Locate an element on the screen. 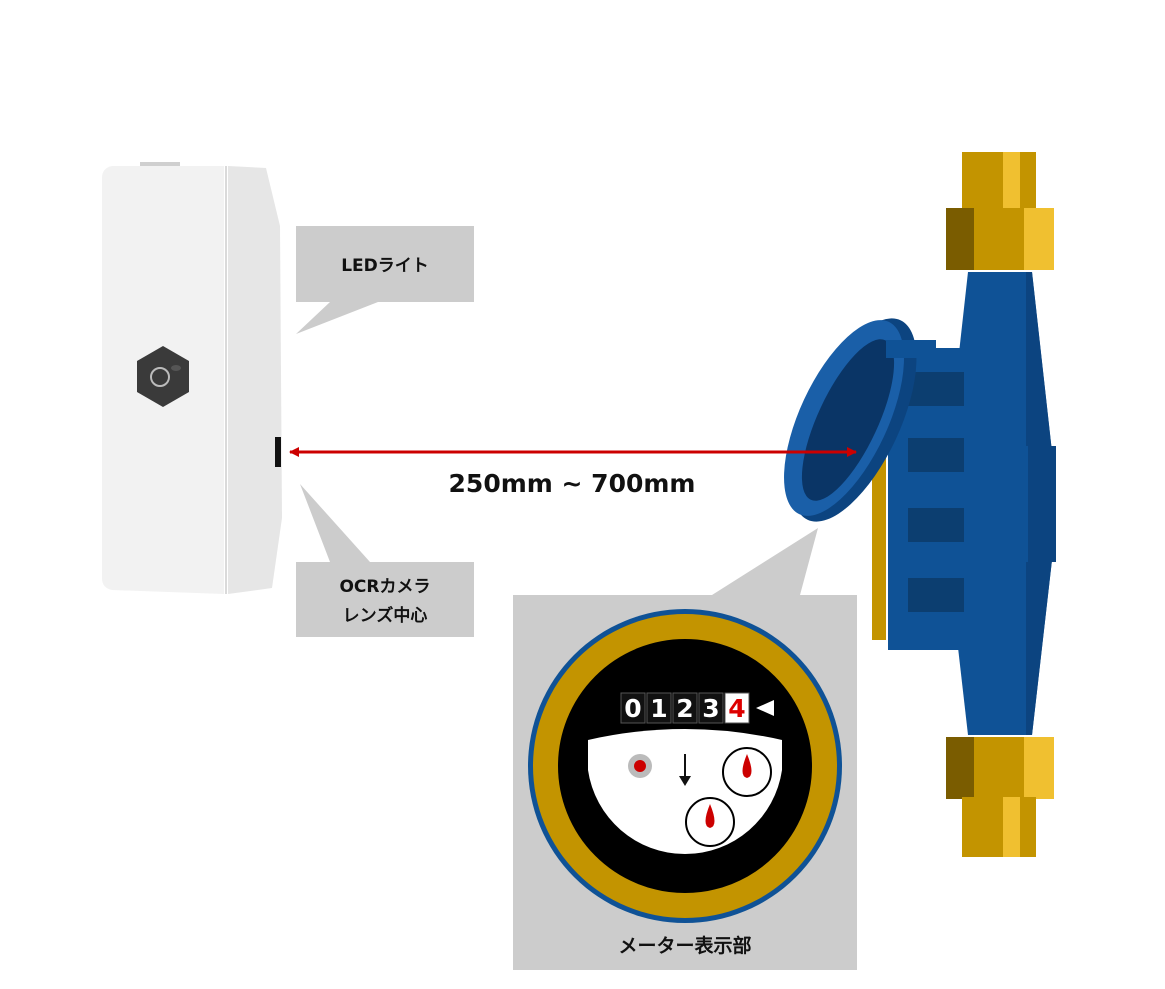 The width and height of the screenshot is (1165, 989). counter-digit: 1 is located at coordinates (658, 708).